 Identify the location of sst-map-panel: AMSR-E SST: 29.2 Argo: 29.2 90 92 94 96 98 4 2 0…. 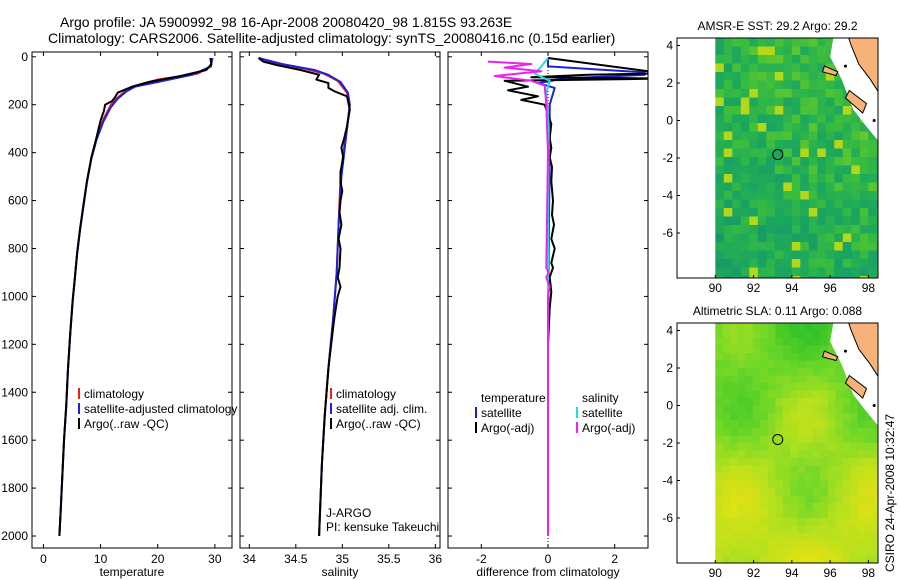
(770, 157).